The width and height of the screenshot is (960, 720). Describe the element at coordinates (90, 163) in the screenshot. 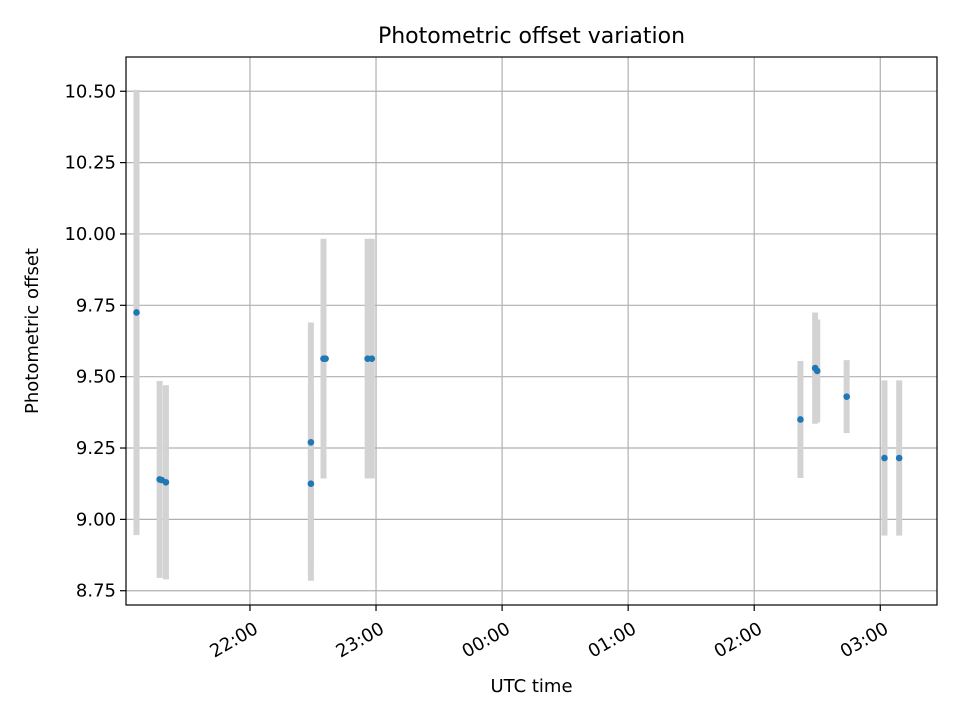

I see `y-tick-label: 10.25` at that location.